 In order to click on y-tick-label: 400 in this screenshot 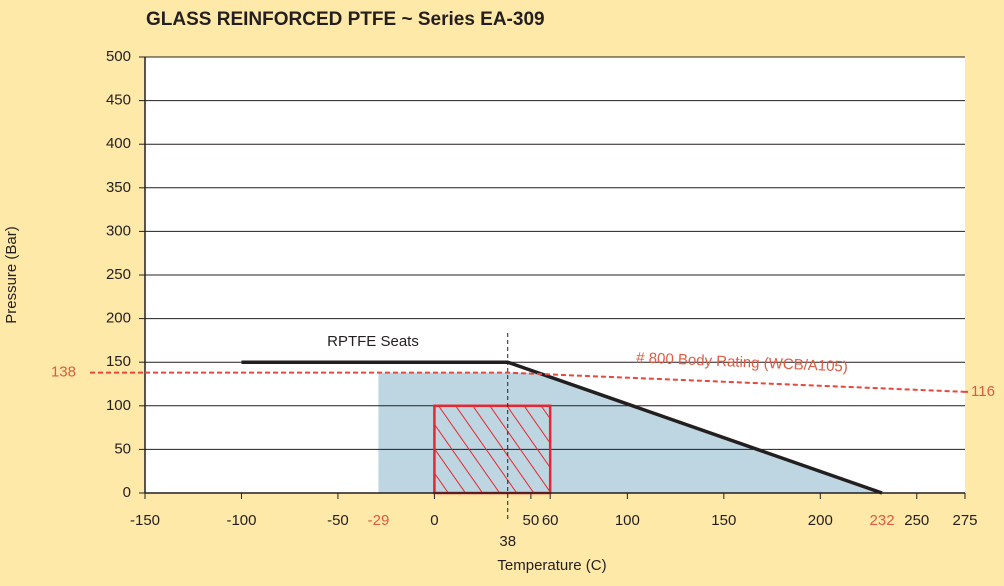, I will do `click(118, 143)`.